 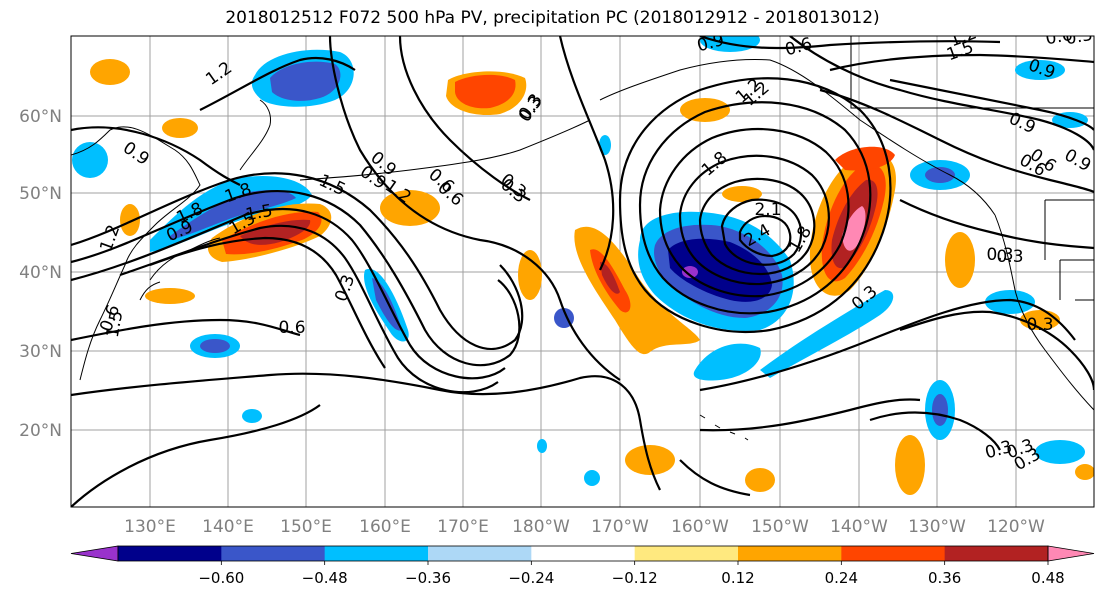 What do you see at coordinates (325, 578) in the screenshot?
I see `colorbar-tick-label: −0.48` at bounding box center [325, 578].